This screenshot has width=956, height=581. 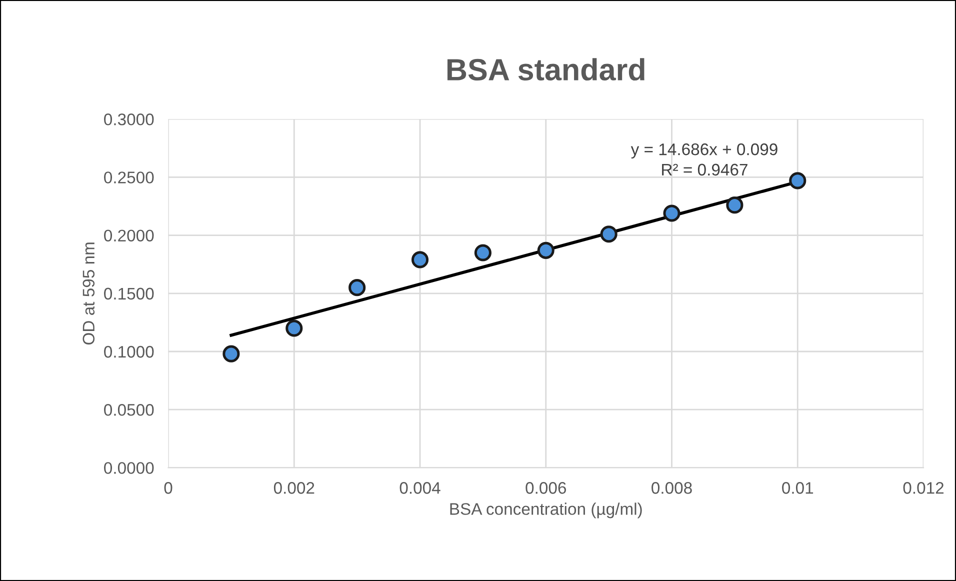 What do you see at coordinates (420, 488) in the screenshot?
I see `x-tick-label: 0.004` at bounding box center [420, 488].